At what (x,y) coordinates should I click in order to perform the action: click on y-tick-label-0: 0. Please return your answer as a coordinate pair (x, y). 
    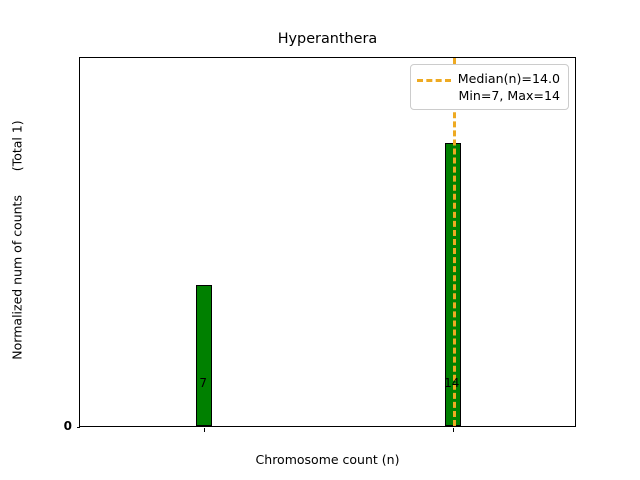
    Looking at the image, I should click on (67, 426).